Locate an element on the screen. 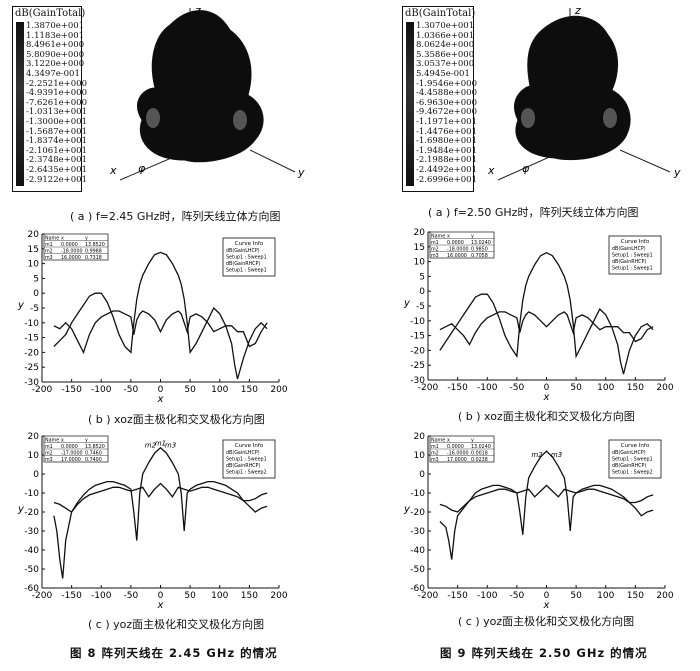  colorbar-value: 5.3586e+000 is located at coordinates (445, 54).